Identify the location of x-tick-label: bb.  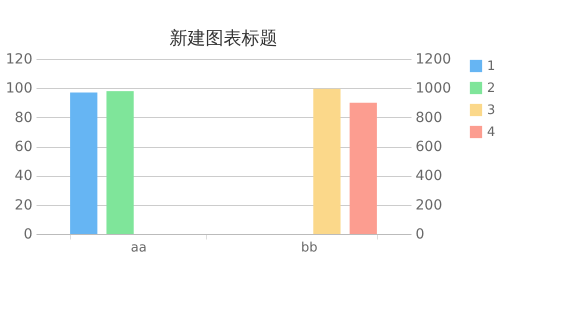
(309, 248).